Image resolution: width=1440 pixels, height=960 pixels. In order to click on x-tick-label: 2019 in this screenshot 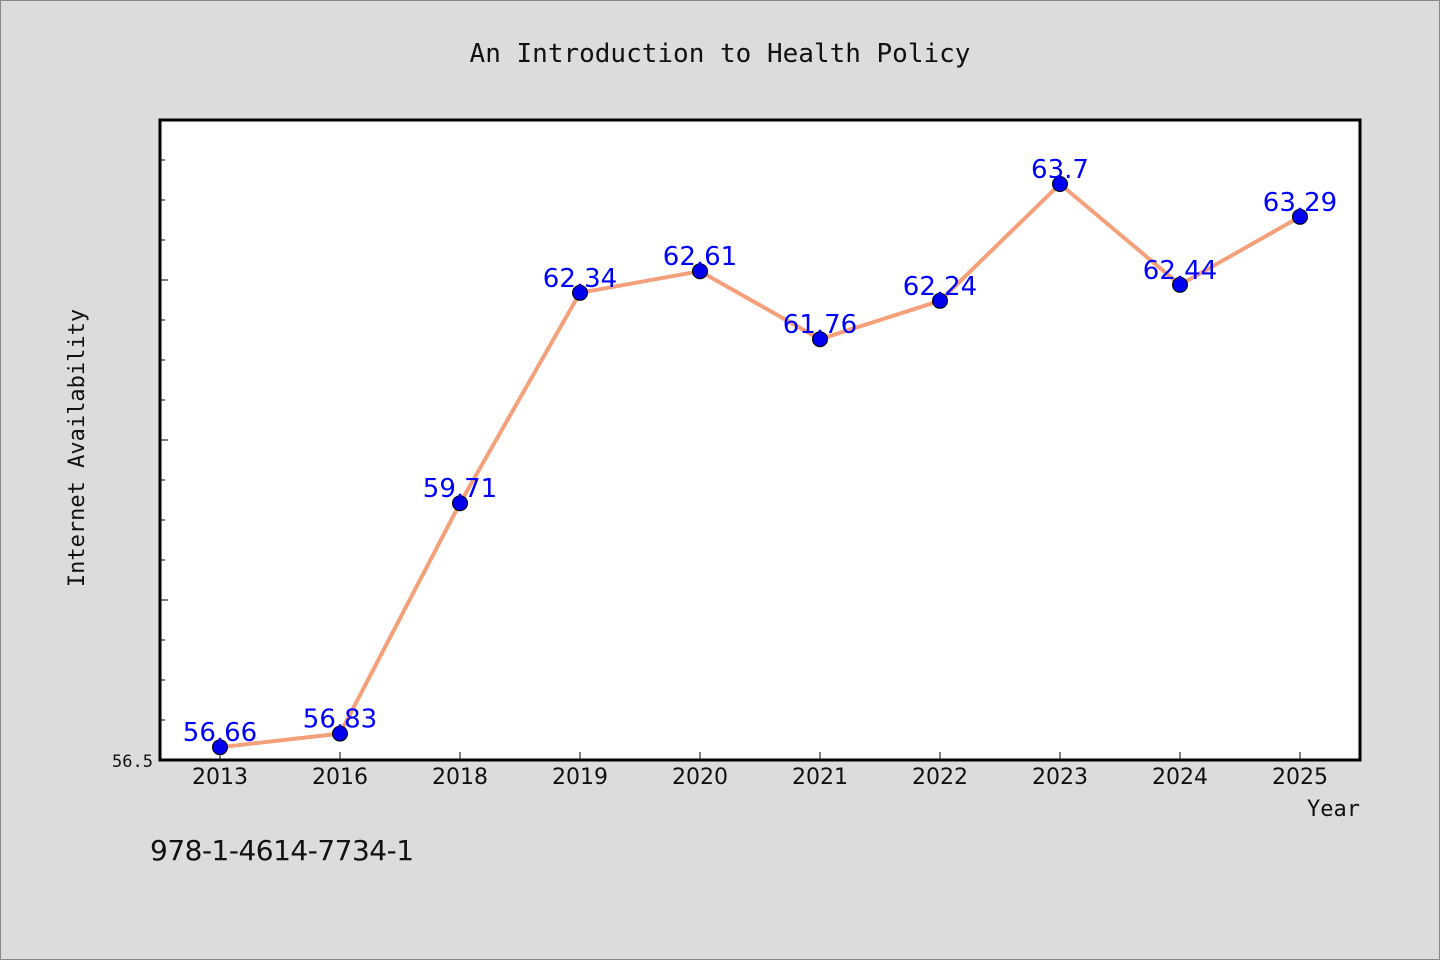, I will do `click(580, 777)`.